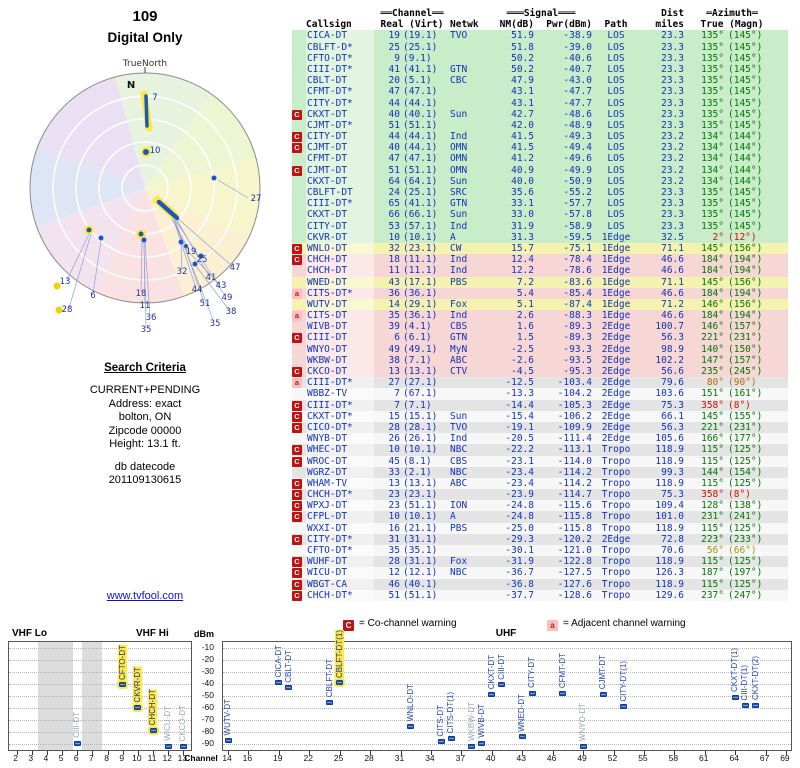 Image resolution: width=800 pixels, height=768 pixels. Describe the element at coordinates (516, 25) in the screenshot. I see `nm-header: NM(dB)` at that location.